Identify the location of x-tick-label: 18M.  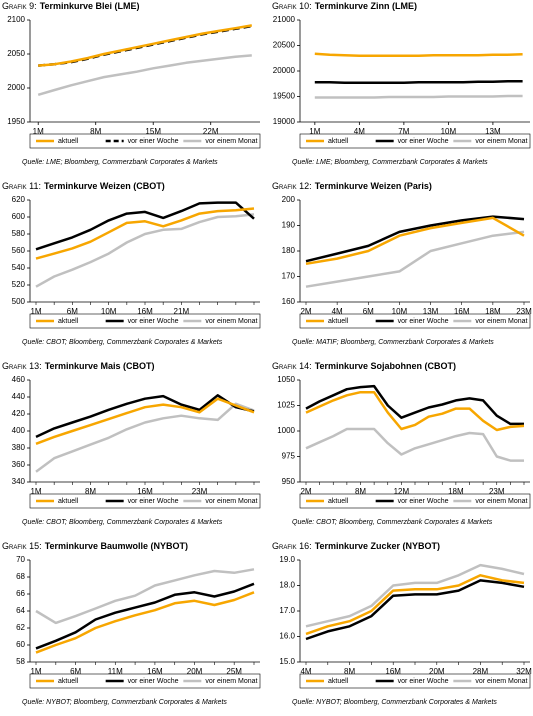
(493, 311).